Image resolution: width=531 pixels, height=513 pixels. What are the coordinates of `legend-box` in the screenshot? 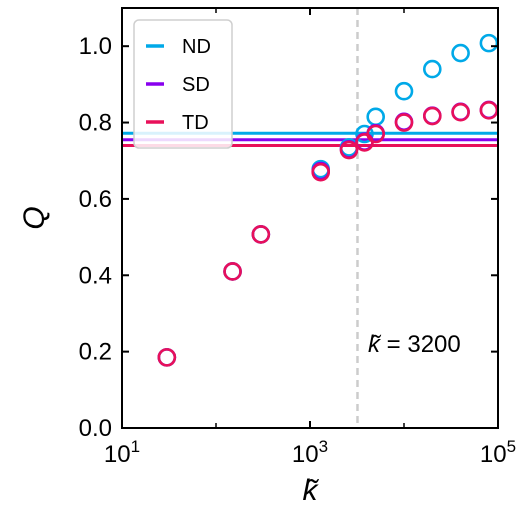 It's located at (183, 84).